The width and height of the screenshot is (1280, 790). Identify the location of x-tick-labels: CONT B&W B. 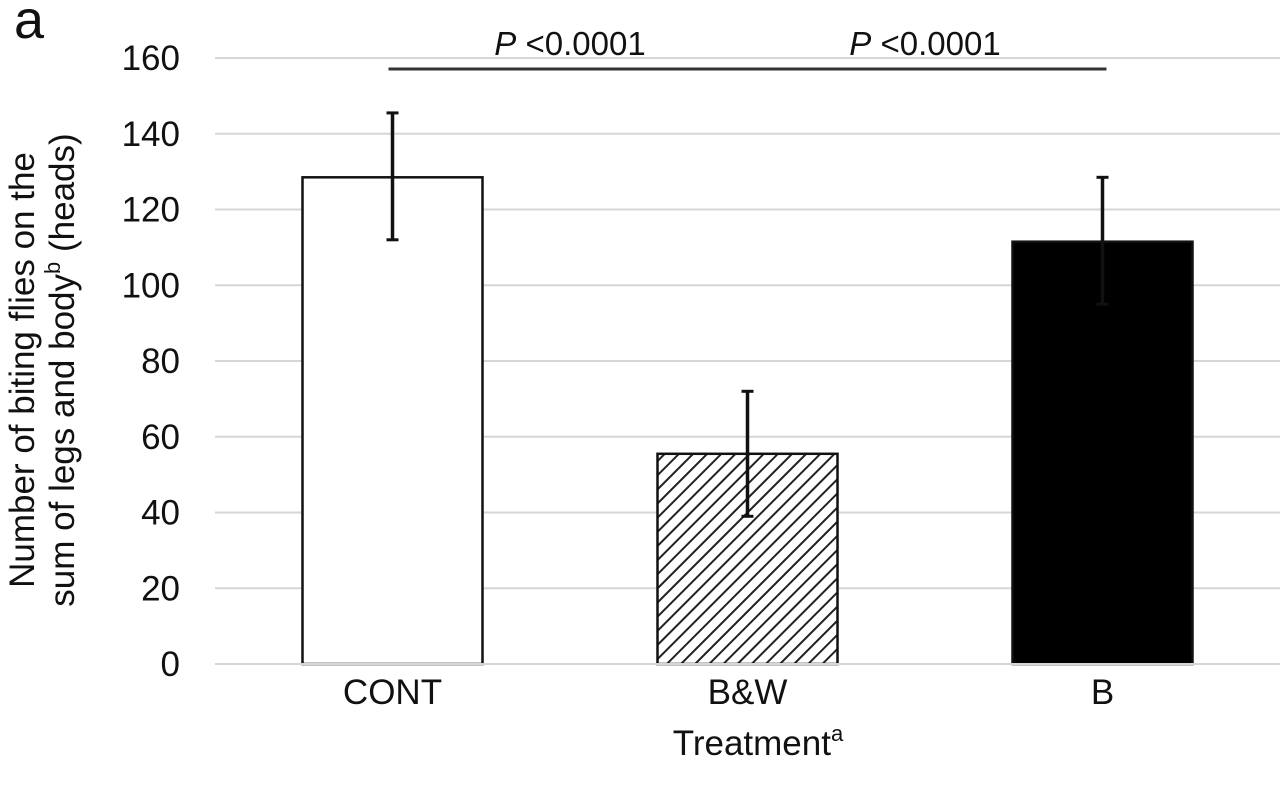
(728, 692).